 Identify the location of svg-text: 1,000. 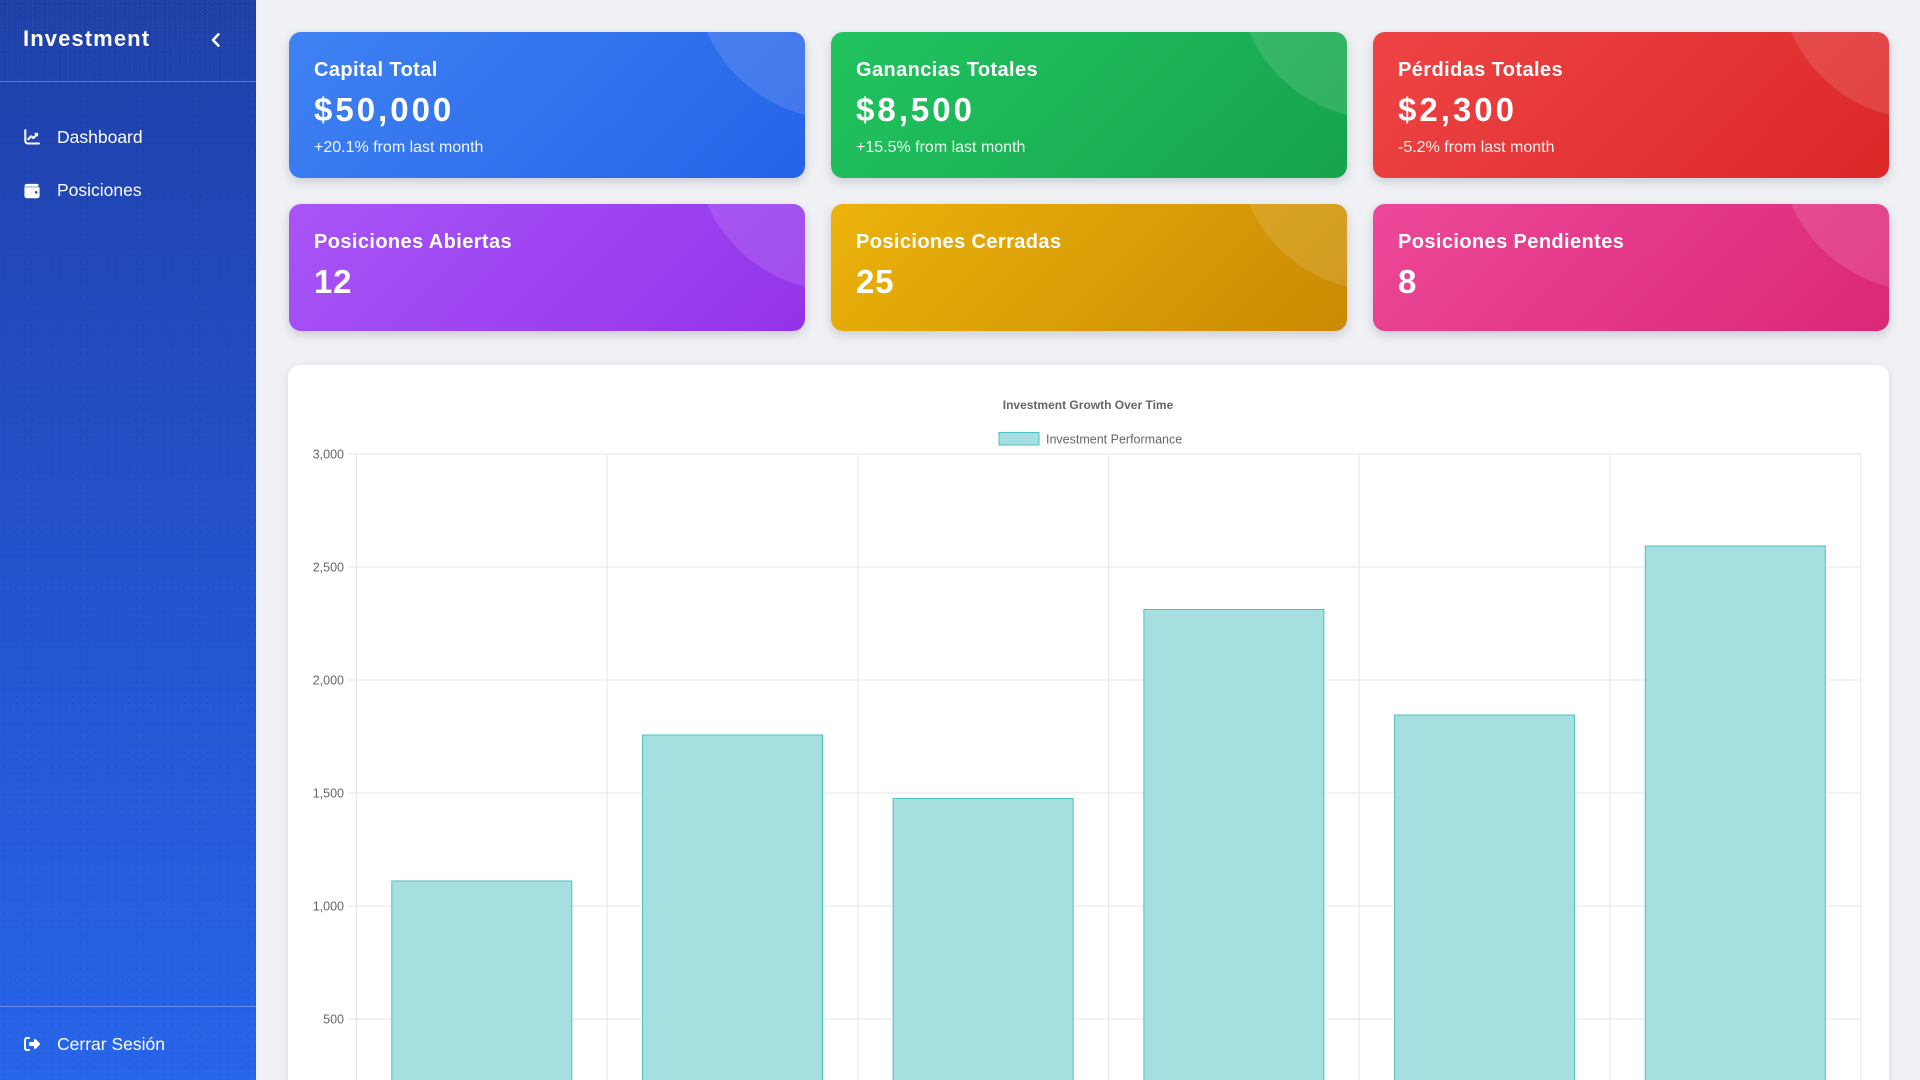
(328, 907).